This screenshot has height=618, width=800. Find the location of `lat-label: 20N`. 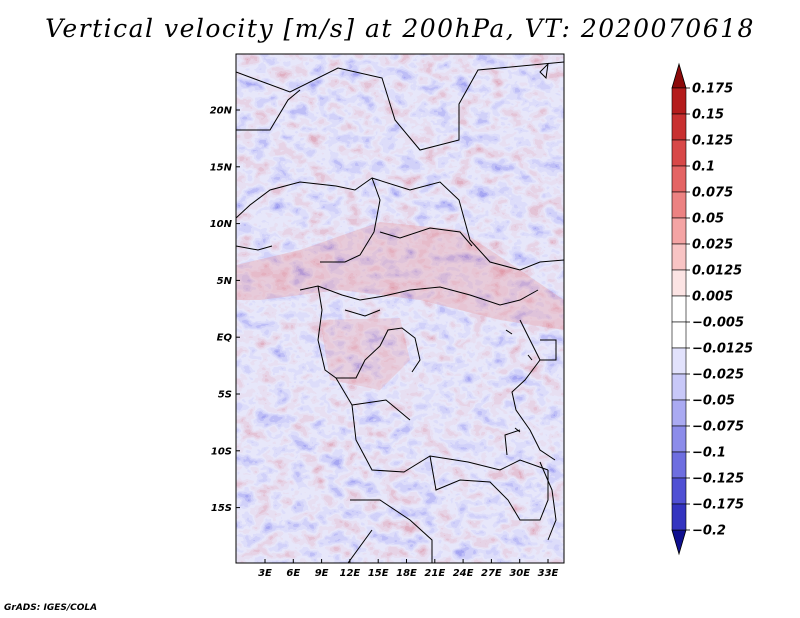

lat-label: 20N is located at coordinates (221, 111).